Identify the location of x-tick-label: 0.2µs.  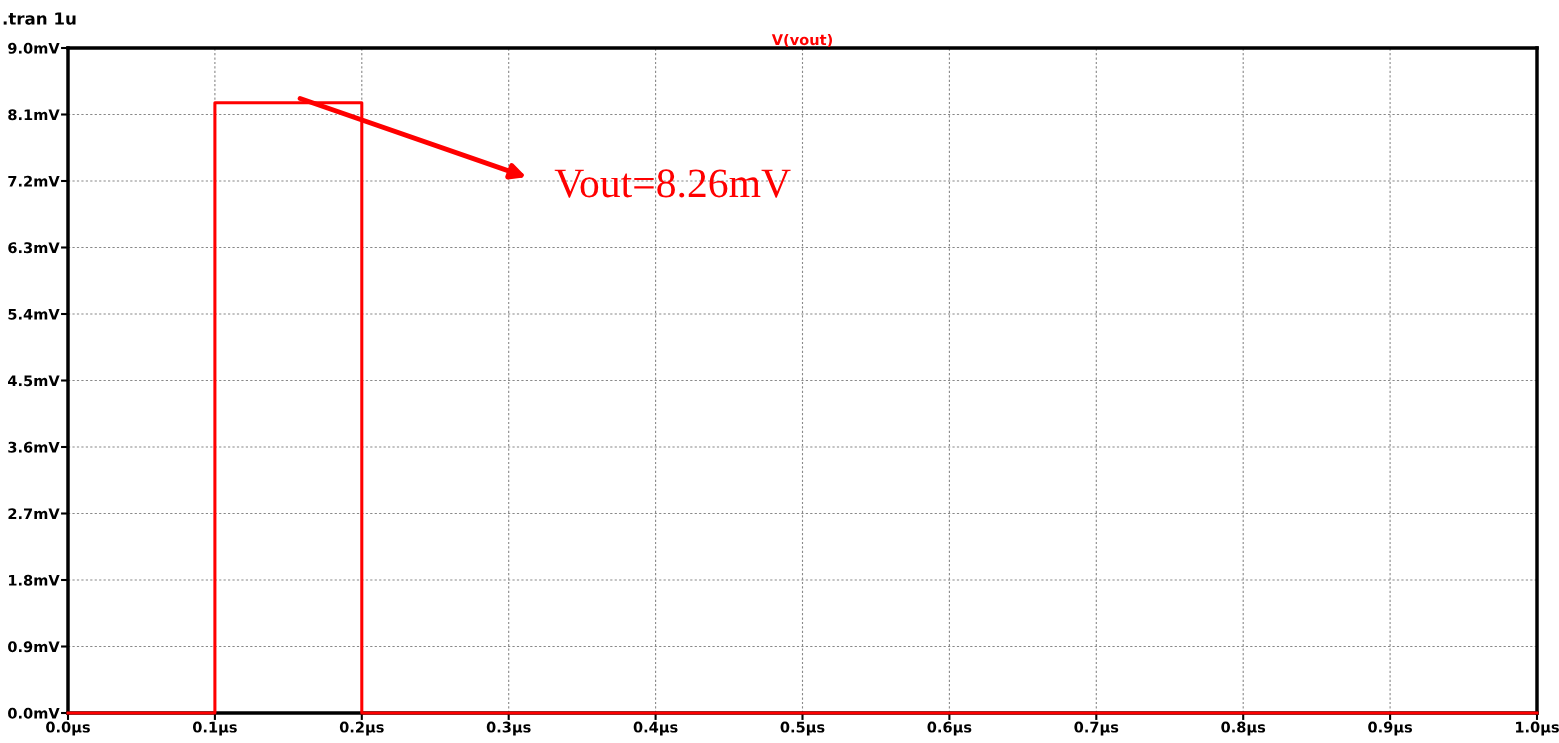
(361, 728).